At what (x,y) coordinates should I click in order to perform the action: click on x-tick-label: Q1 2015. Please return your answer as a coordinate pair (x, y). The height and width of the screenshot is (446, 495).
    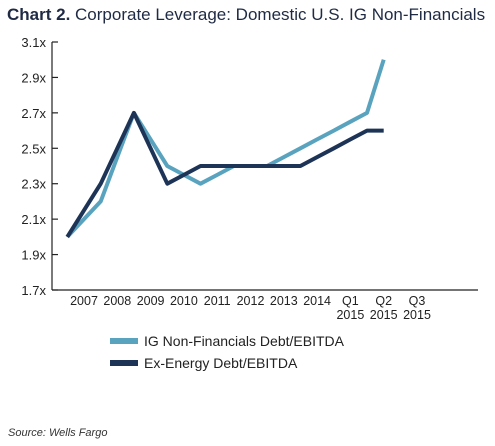
    Looking at the image, I should click on (350, 308).